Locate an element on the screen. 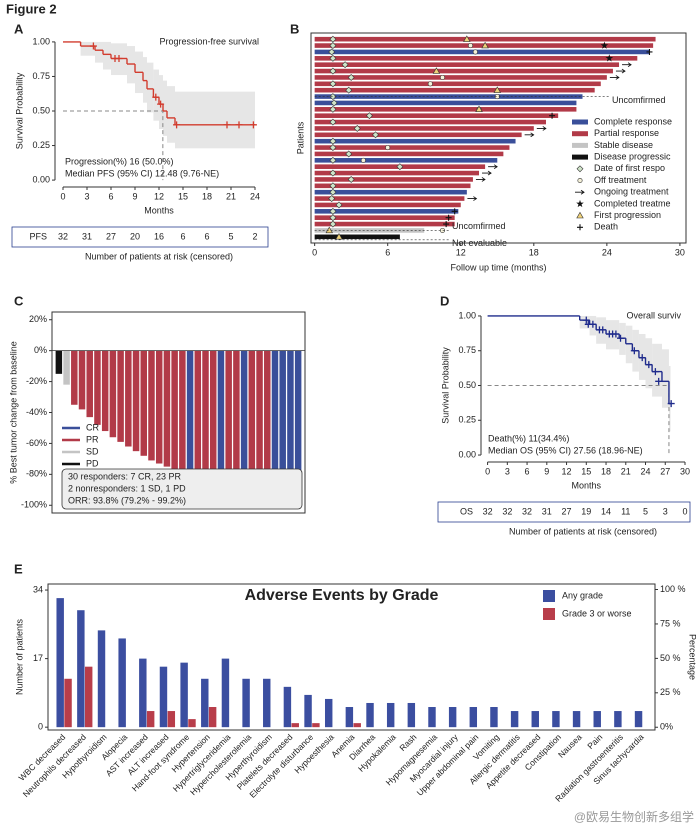 This screenshot has height=837, width=700. y-tick-label: -20% is located at coordinates (36, 381).